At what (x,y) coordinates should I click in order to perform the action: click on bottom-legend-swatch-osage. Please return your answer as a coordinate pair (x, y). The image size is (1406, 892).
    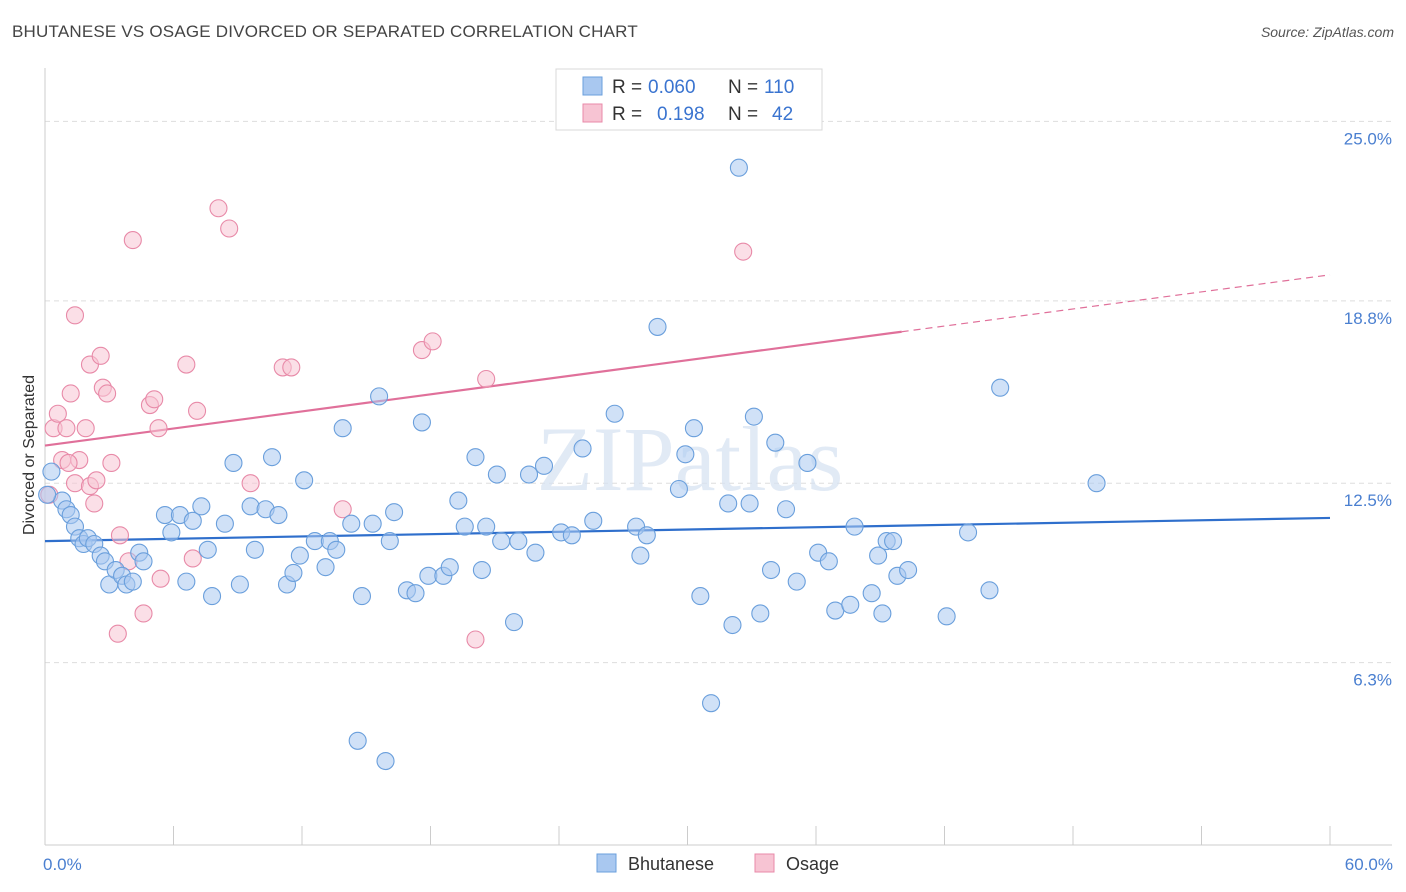
    Looking at the image, I should click on (764, 863).